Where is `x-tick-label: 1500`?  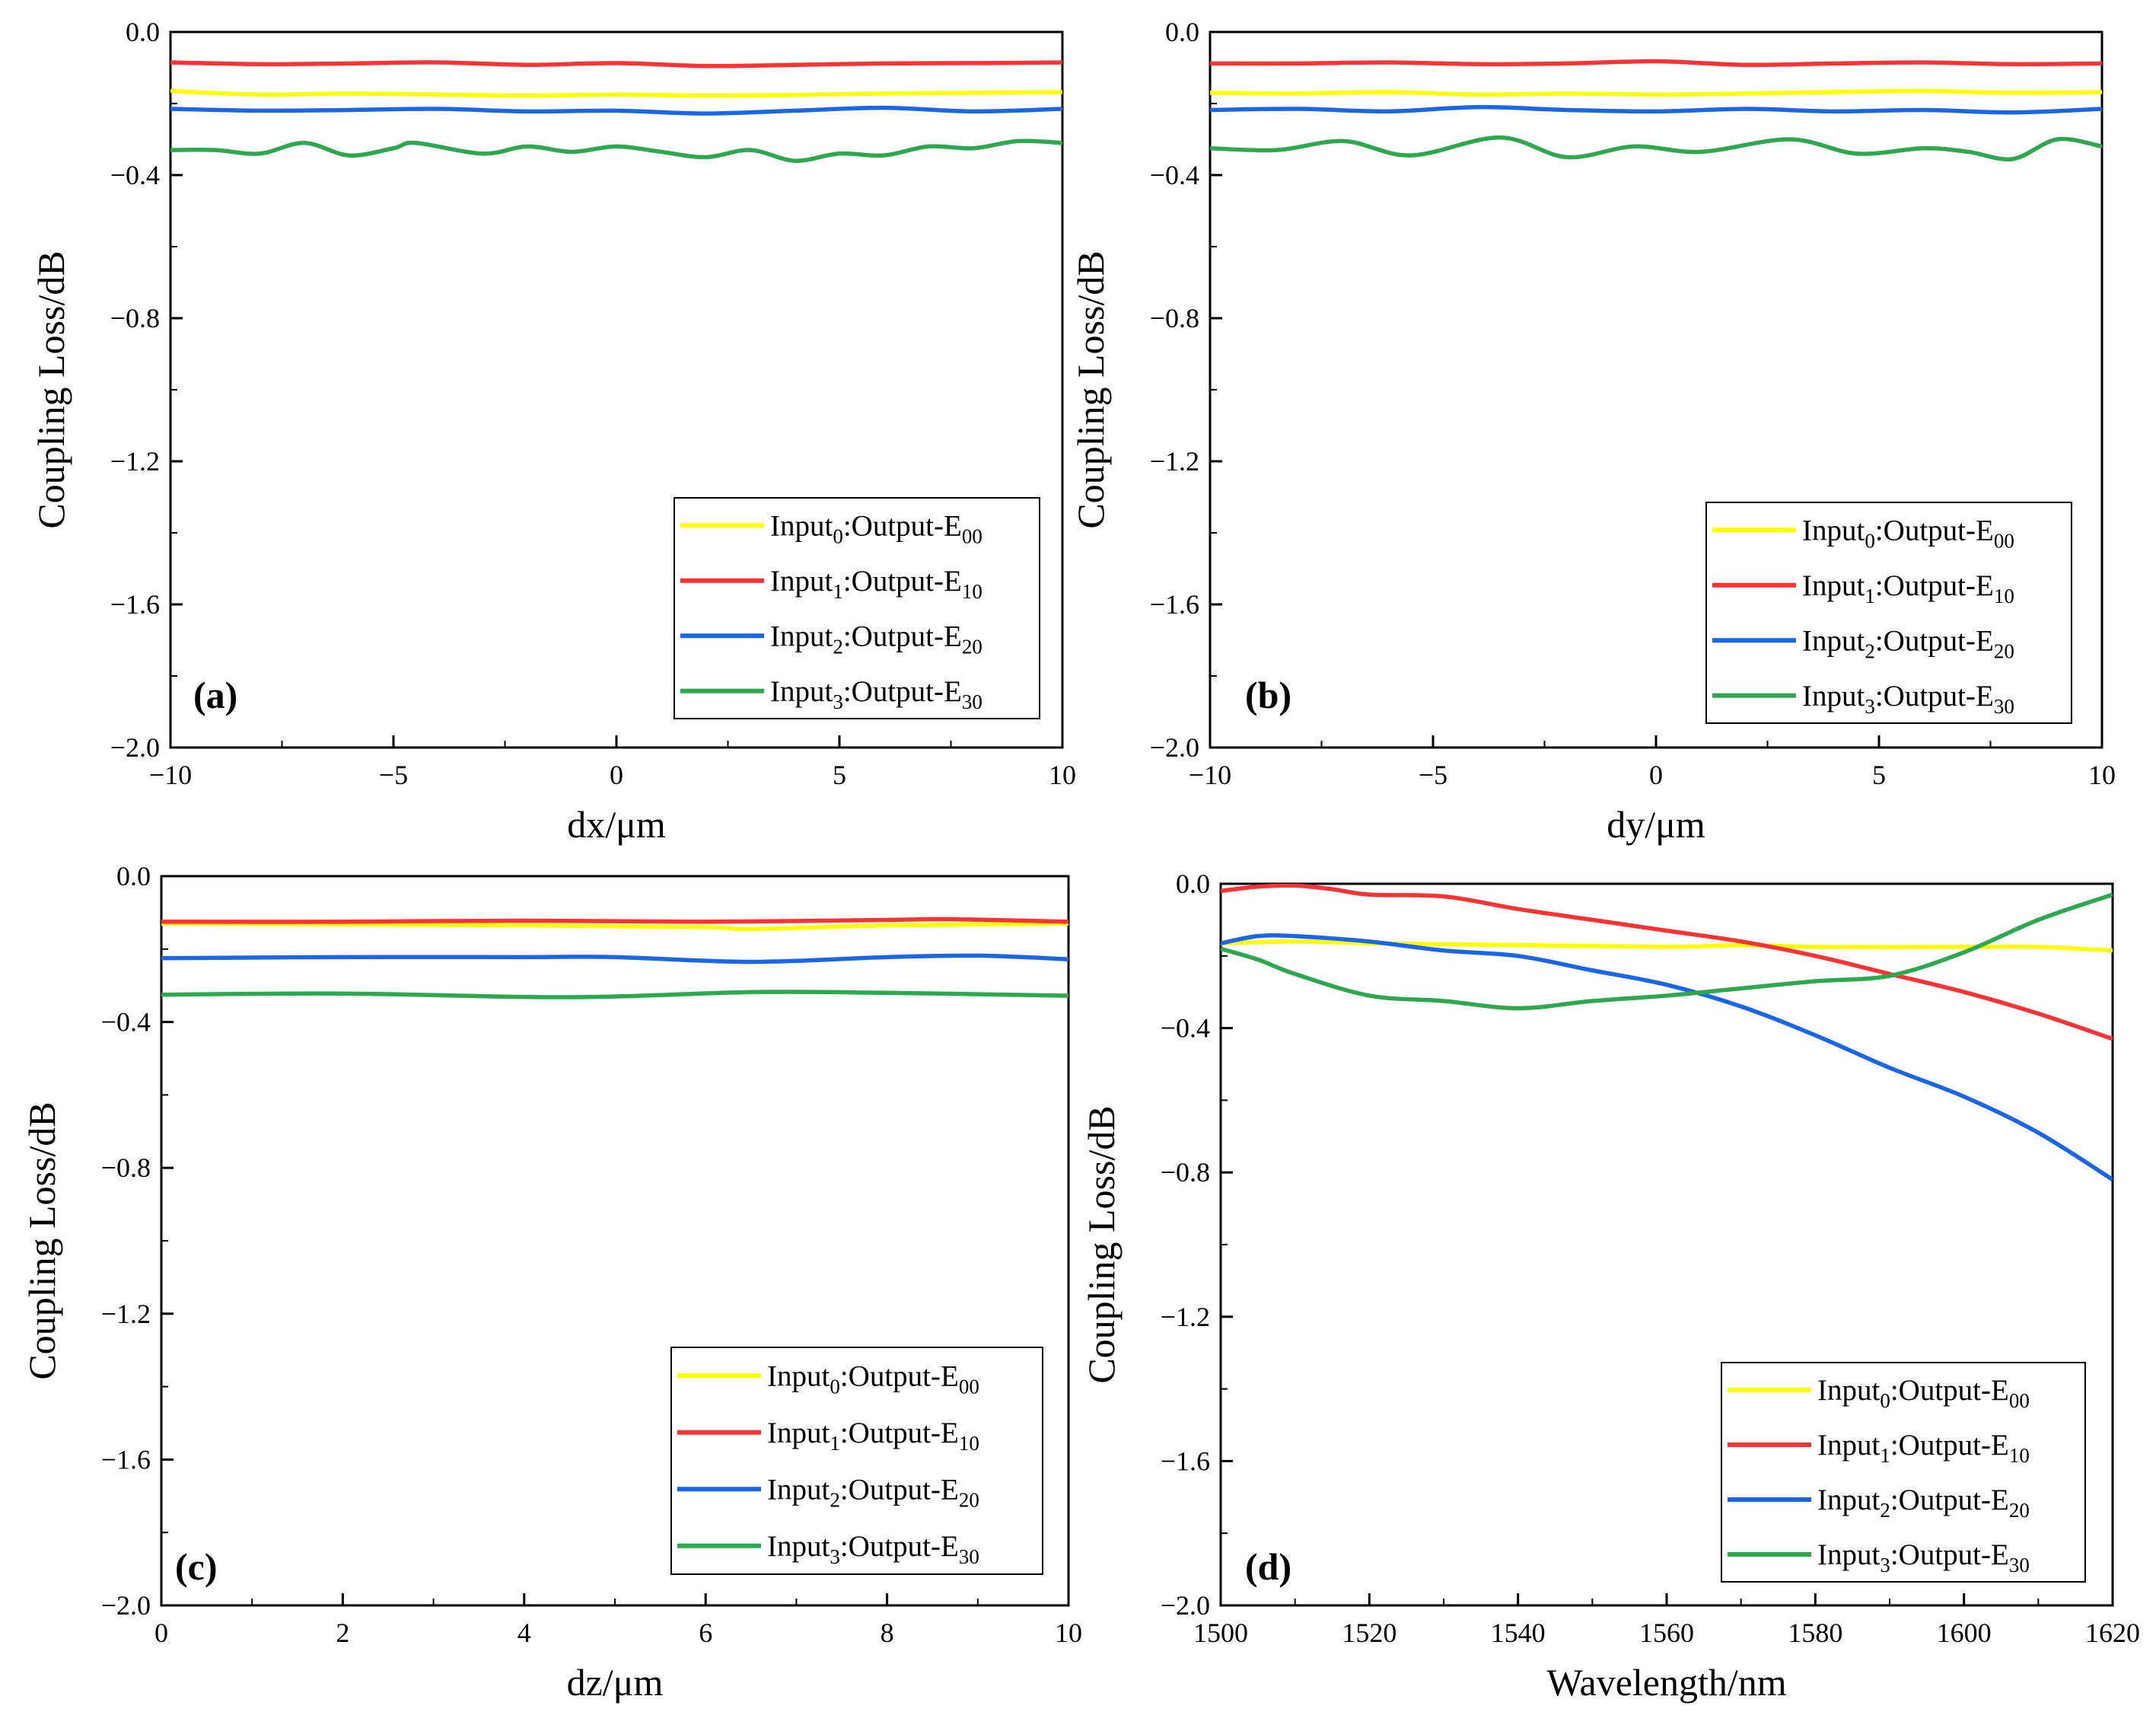
x-tick-label: 1500 is located at coordinates (1221, 1633).